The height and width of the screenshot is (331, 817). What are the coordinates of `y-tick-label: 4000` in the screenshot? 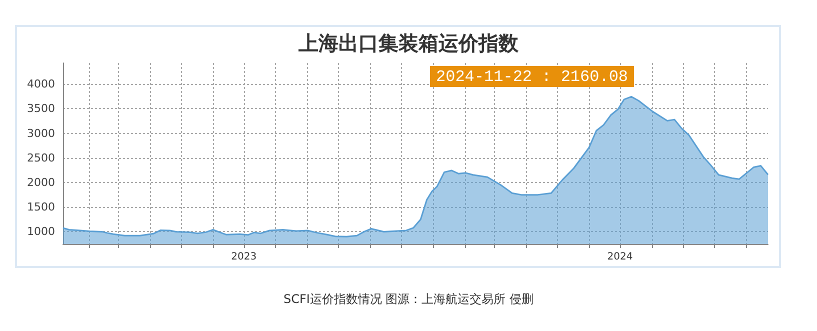 It's located at (41, 84).